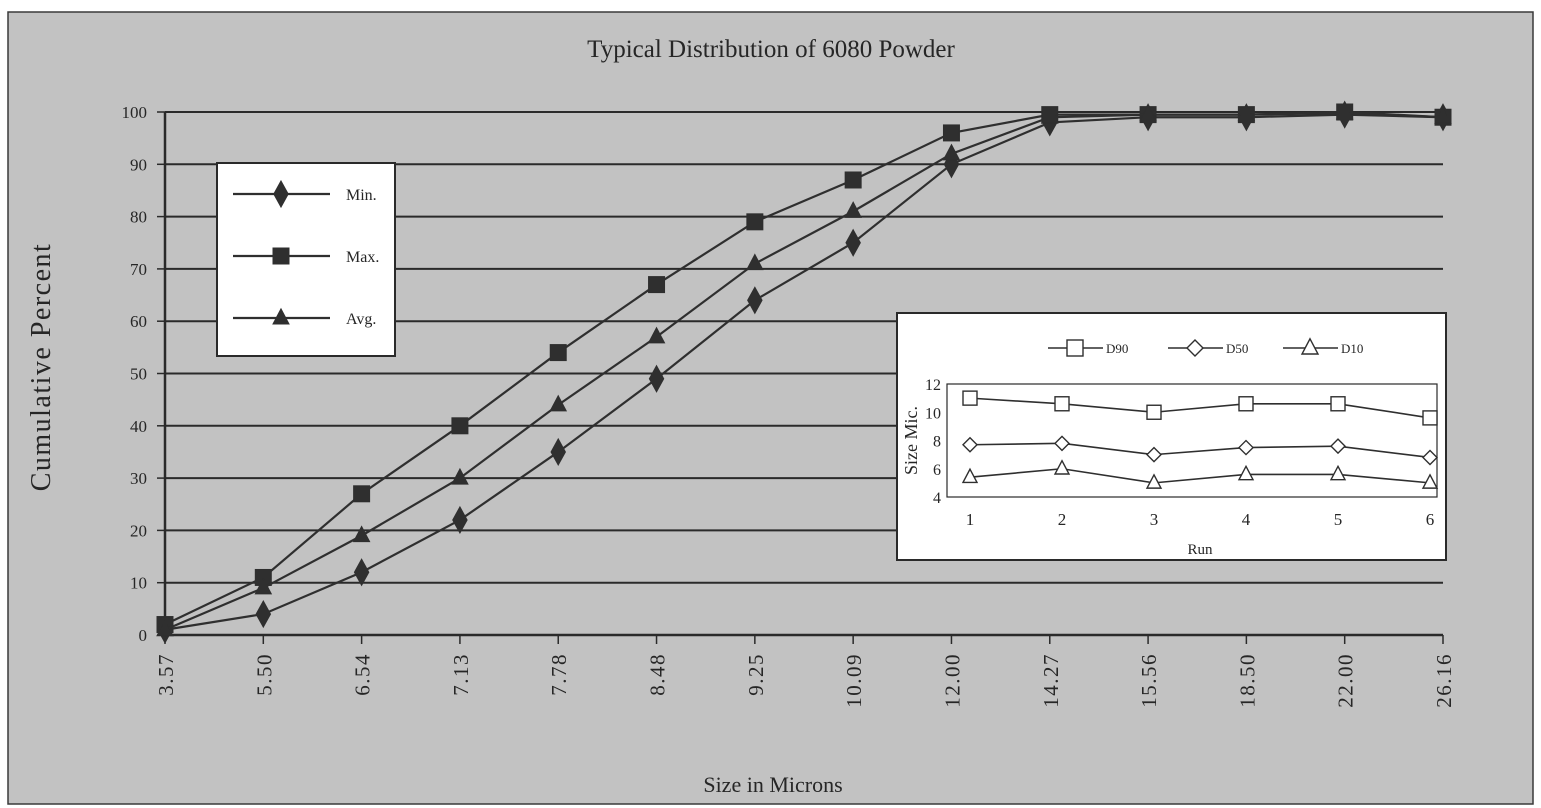 This screenshot has height=808, width=1541. Describe the element at coordinates (854, 680) in the screenshot. I see `x-tick-label: 10.09` at that location.